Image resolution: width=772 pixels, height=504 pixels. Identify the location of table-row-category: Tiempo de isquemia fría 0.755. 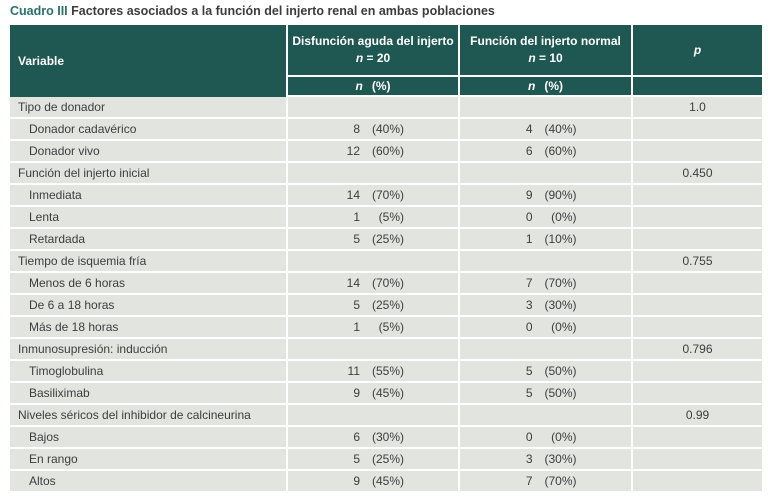
(386, 262).